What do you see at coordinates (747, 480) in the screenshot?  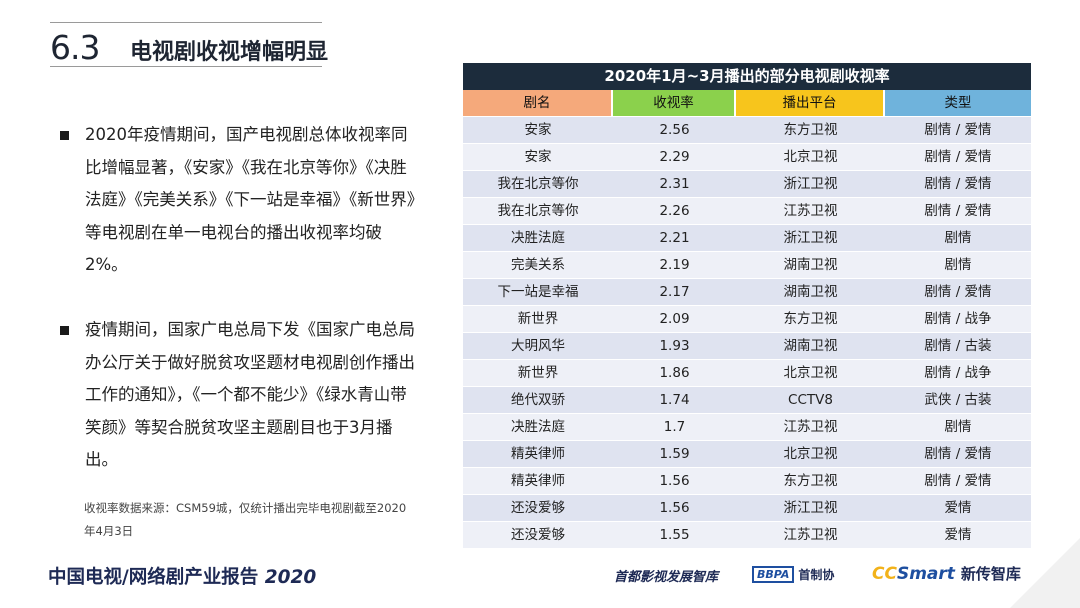 I see `table-row: 精英律师 1.56 东方卫视 剧情 / 爱情` at bounding box center [747, 480].